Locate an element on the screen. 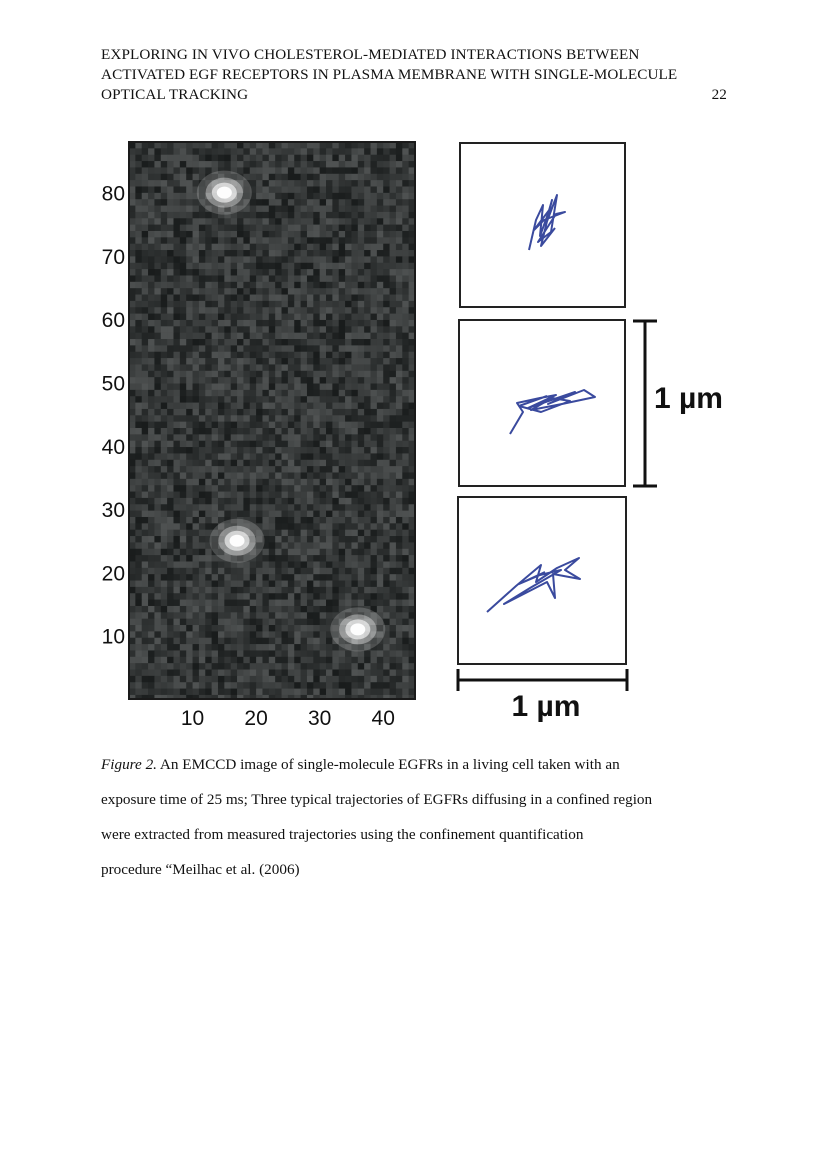  x-tick-label: 10 is located at coordinates (192, 718).